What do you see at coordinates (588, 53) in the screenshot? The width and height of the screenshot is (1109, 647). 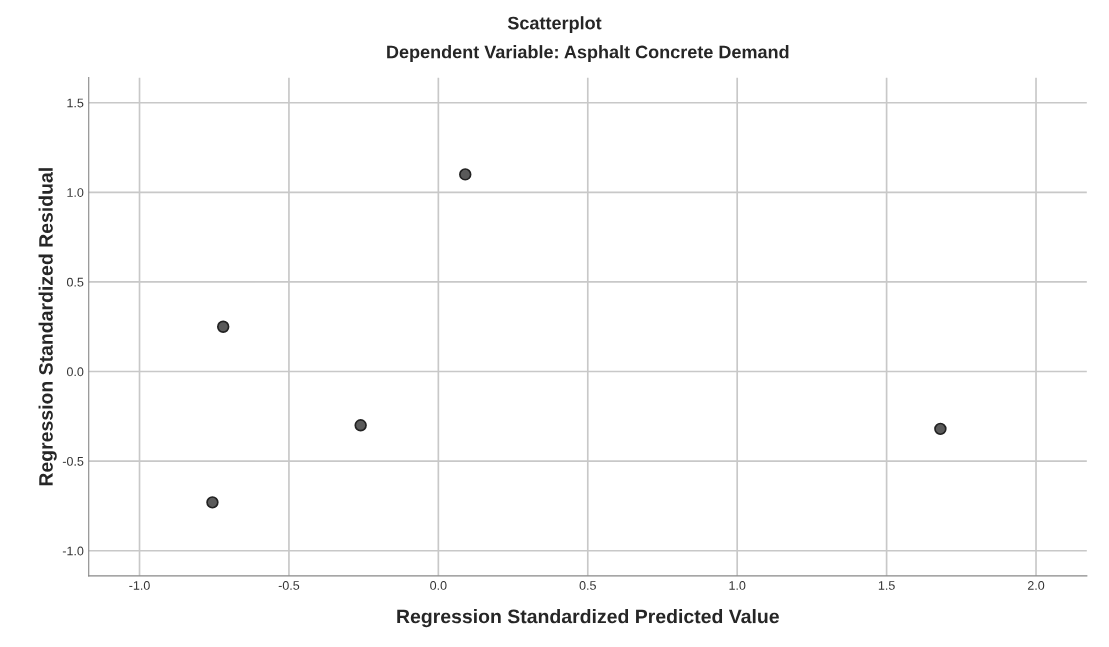 I see `chart-subtitle: Dependent Variable: Asphalt Concrete Demand` at bounding box center [588, 53].